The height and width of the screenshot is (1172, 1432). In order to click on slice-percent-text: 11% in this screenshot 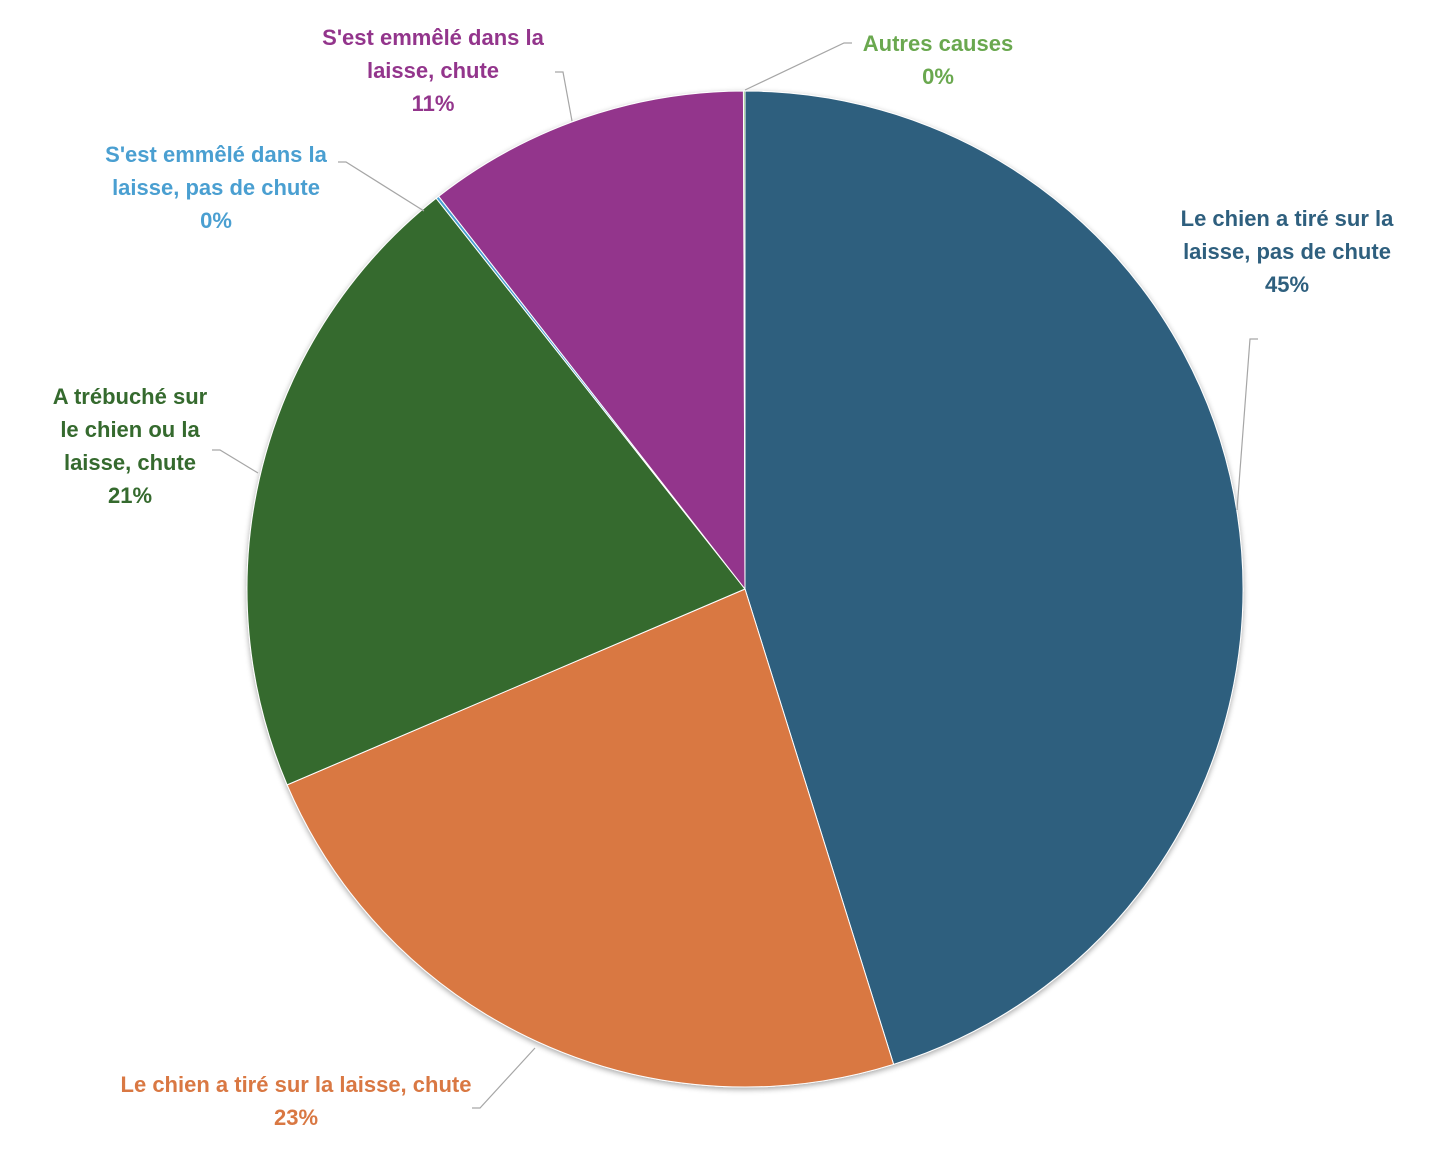, I will do `click(433, 103)`.